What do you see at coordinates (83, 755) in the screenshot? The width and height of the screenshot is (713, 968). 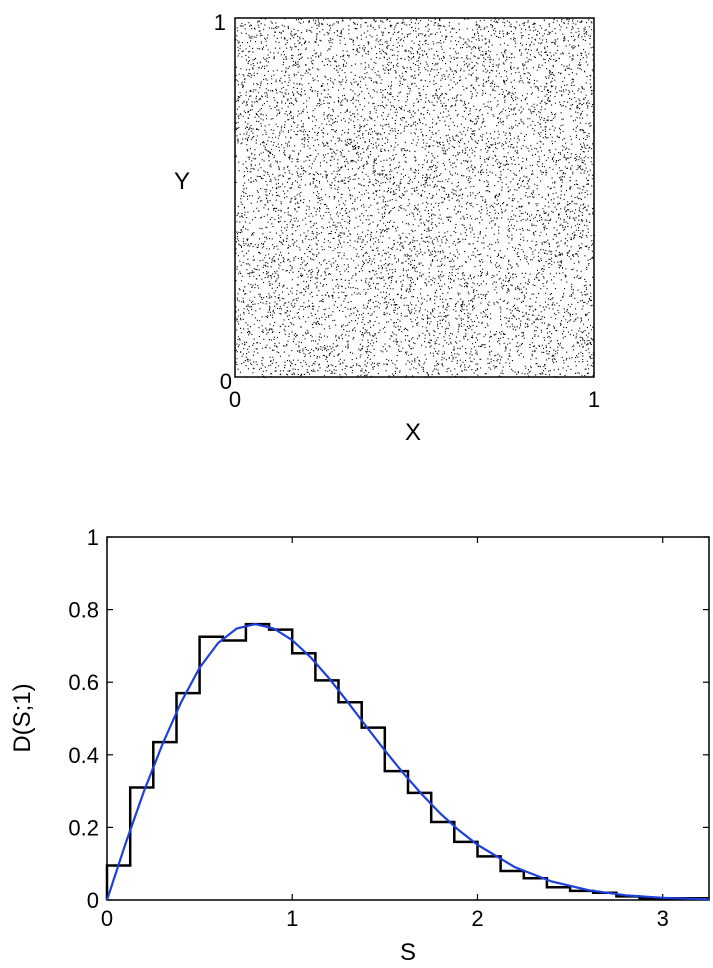 I see `y-tick-label: 0.4` at bounding box center [83, 755].